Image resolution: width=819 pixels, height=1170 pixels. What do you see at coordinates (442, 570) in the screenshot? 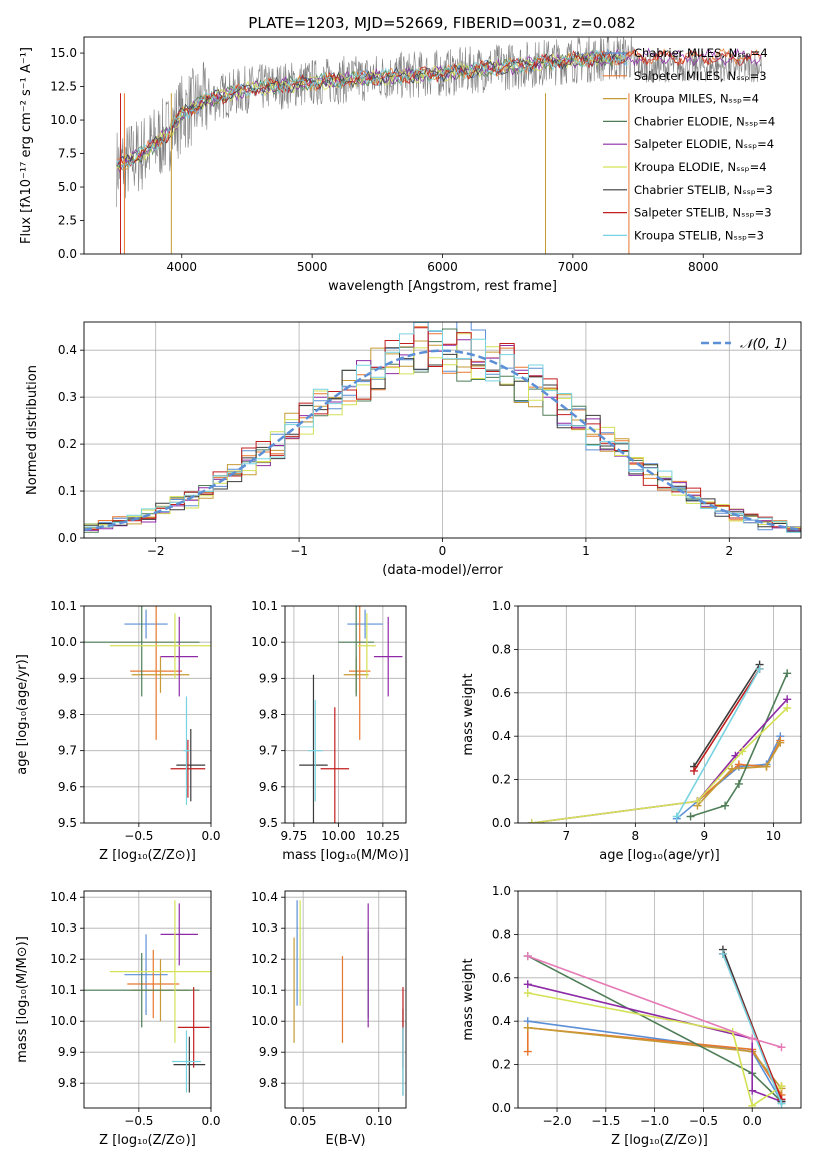
I see `x-axis-label: (data-model)/error` at bounding box center [442, 570].